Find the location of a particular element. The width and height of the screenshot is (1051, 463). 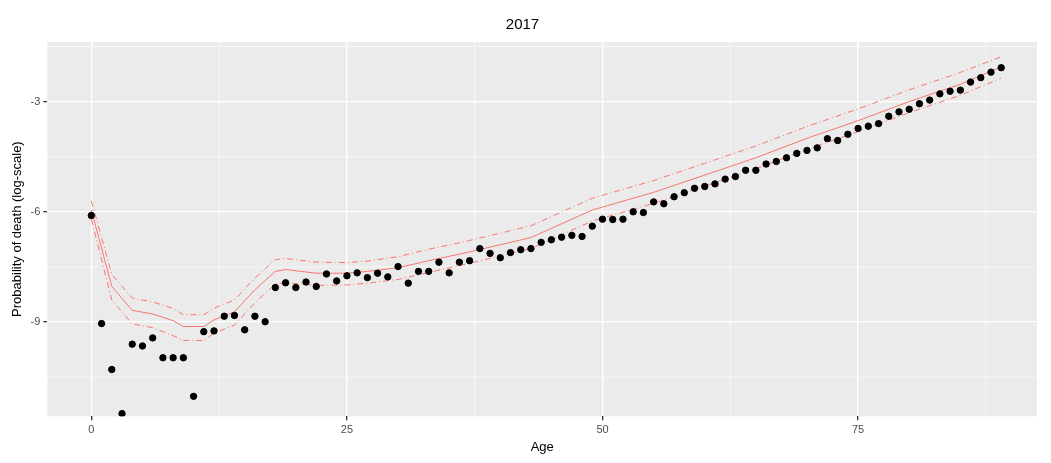

x-tick-label: 0 is located at coordinates (91, 428).